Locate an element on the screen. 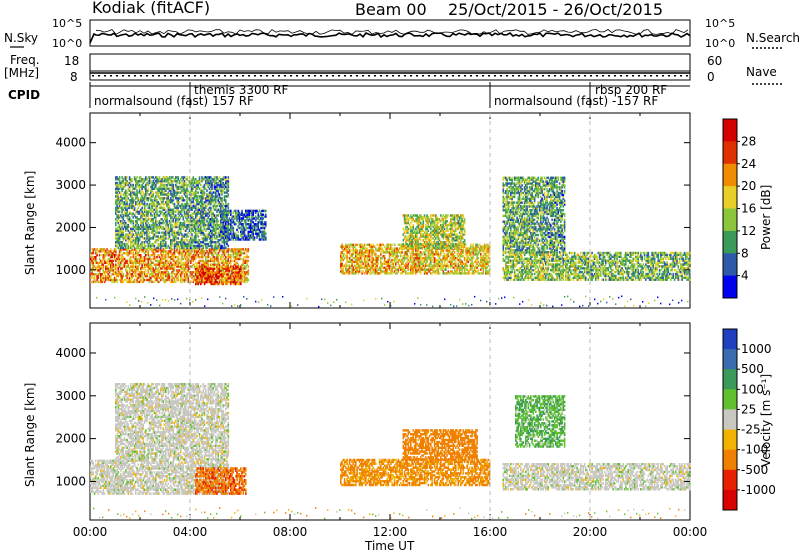 This screenshot has height=554, width=800. x-tick-label: 04:00 is located at coordinates (190, 532).